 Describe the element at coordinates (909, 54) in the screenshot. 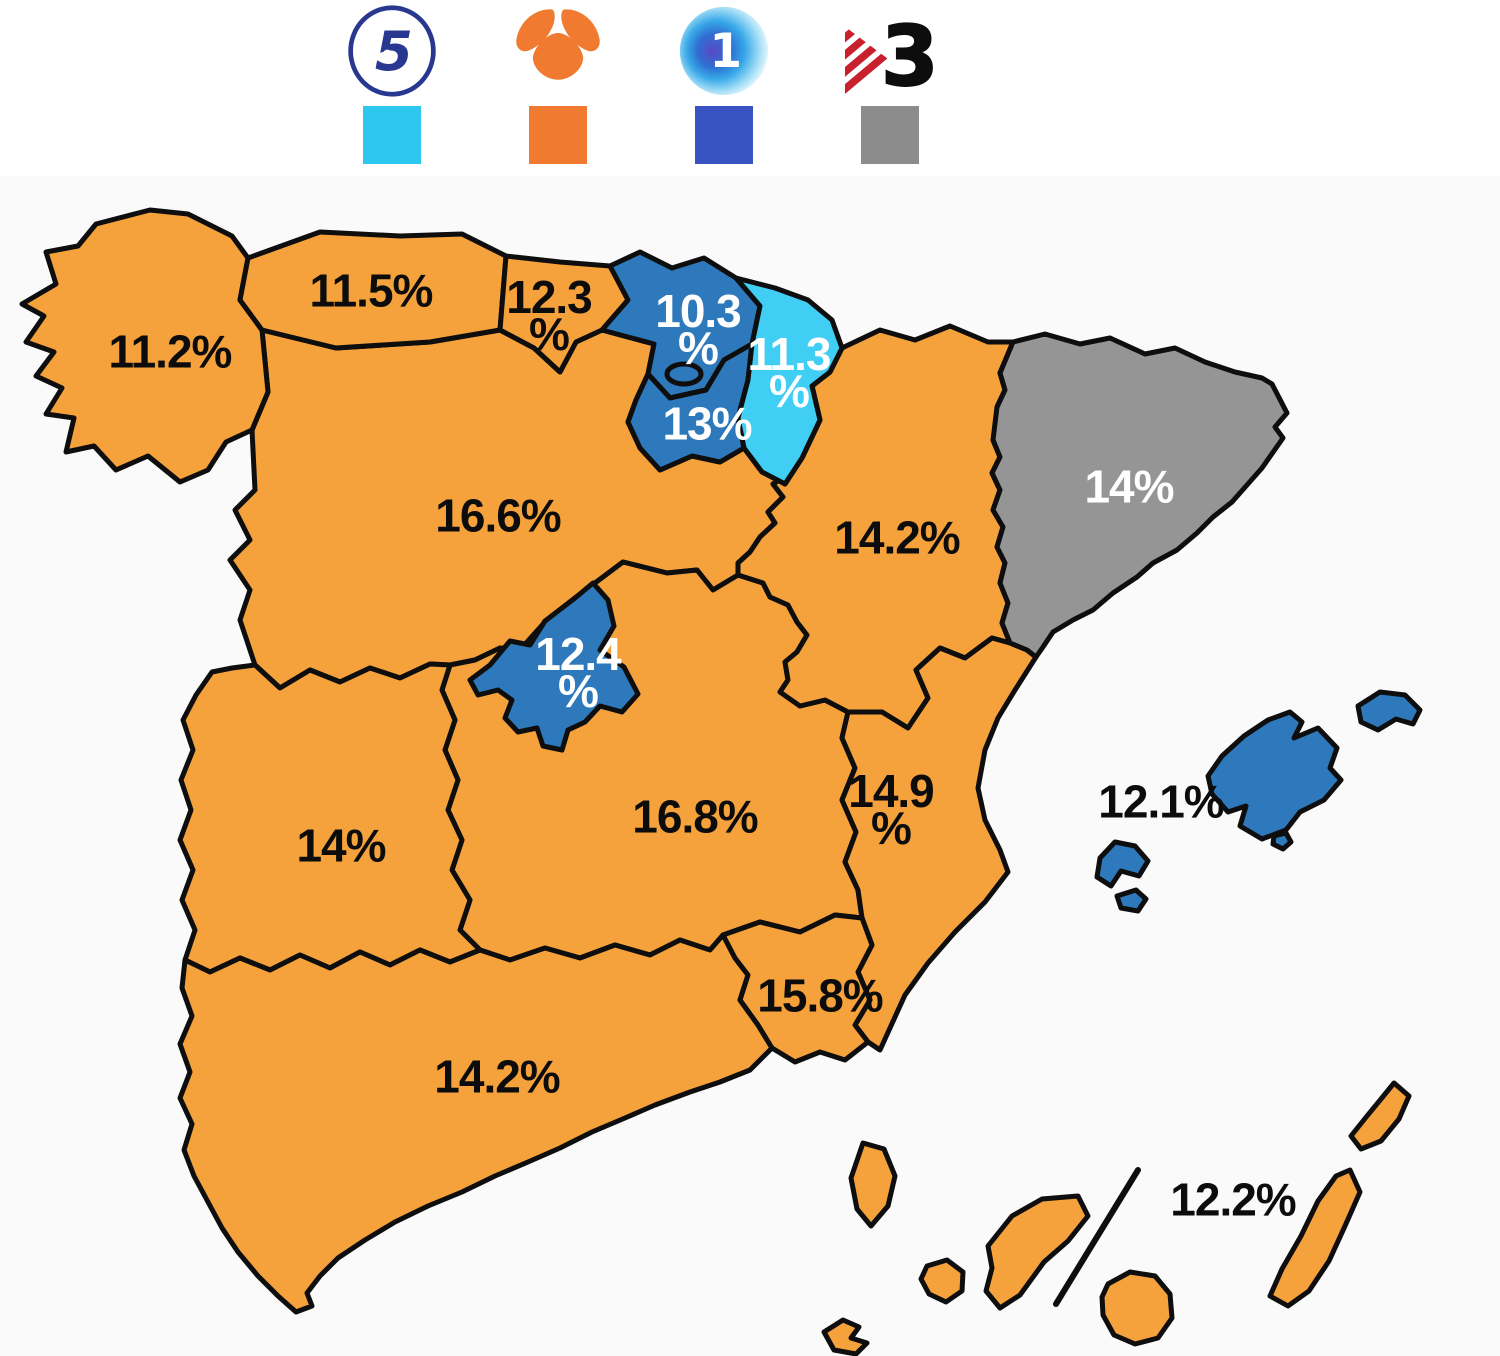

I see `svg-text: 3` at that location.